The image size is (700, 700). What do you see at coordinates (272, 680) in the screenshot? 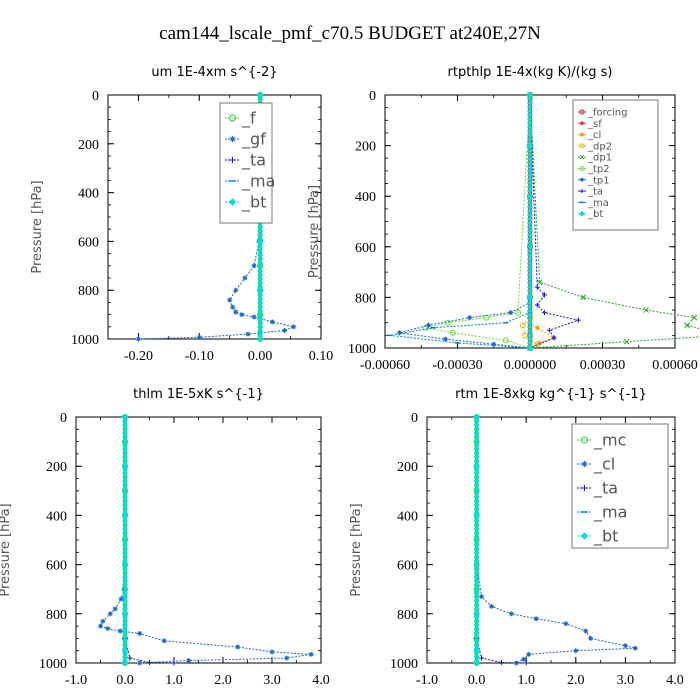
I see `x-tick-label: 3.0` at bounding box center [272, 680].